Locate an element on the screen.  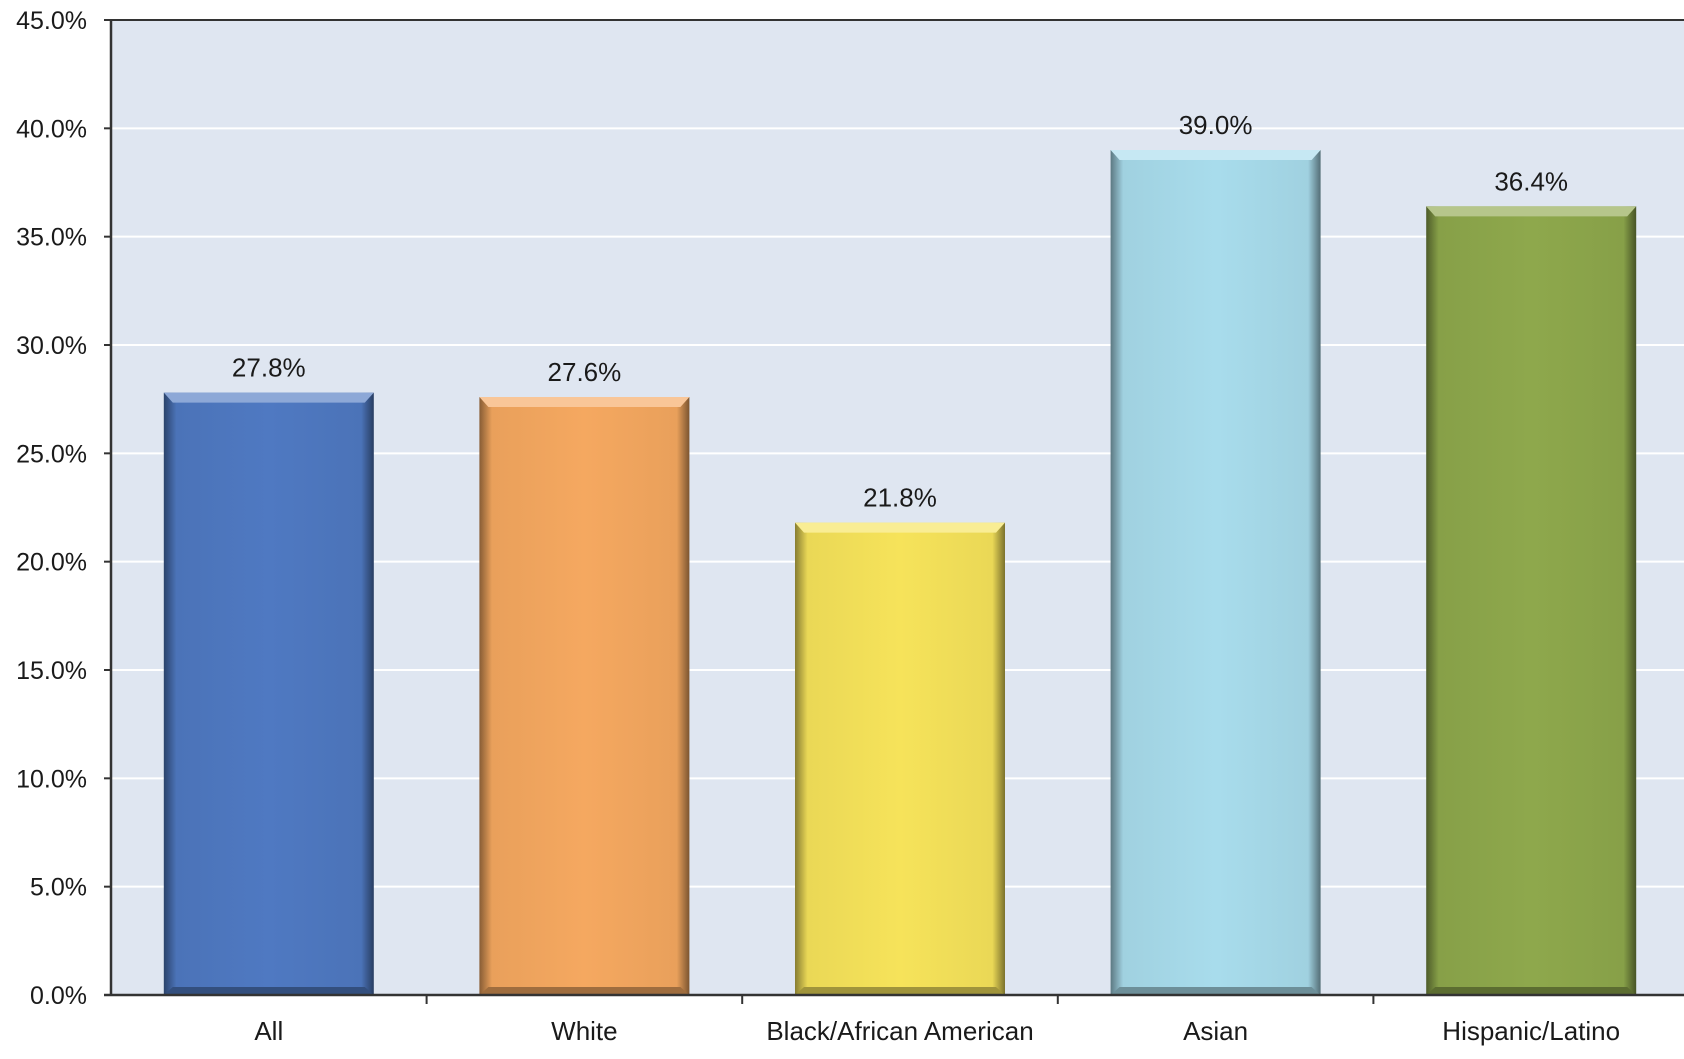
y-tick-label: 20.0% is located at coordinates (51, 563).